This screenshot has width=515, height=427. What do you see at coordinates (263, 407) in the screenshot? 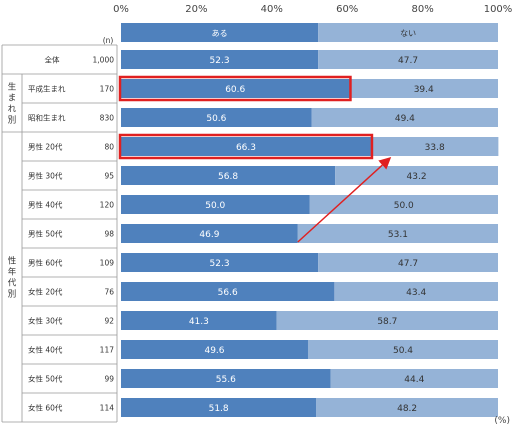
I see `chart-row: 女性 60代 114 51.8 48.2` at bounding box center [263, 407].